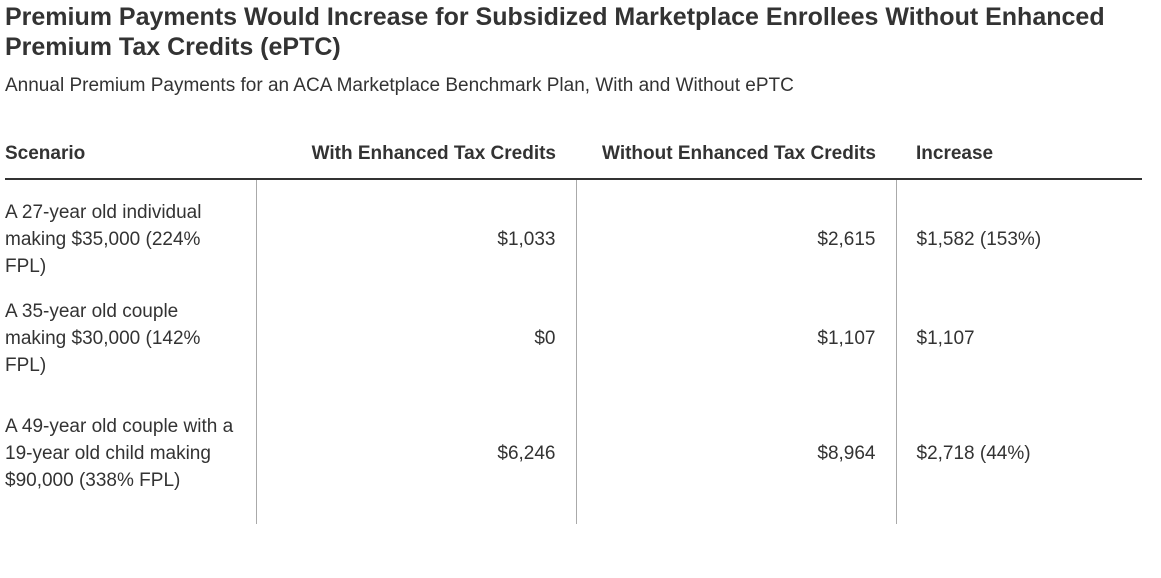 Image resolution: width=1161 pixels, height=578 pixels. I want to click on header-without-etc: Without Enhanced Tax Credits, so click(736, 159).